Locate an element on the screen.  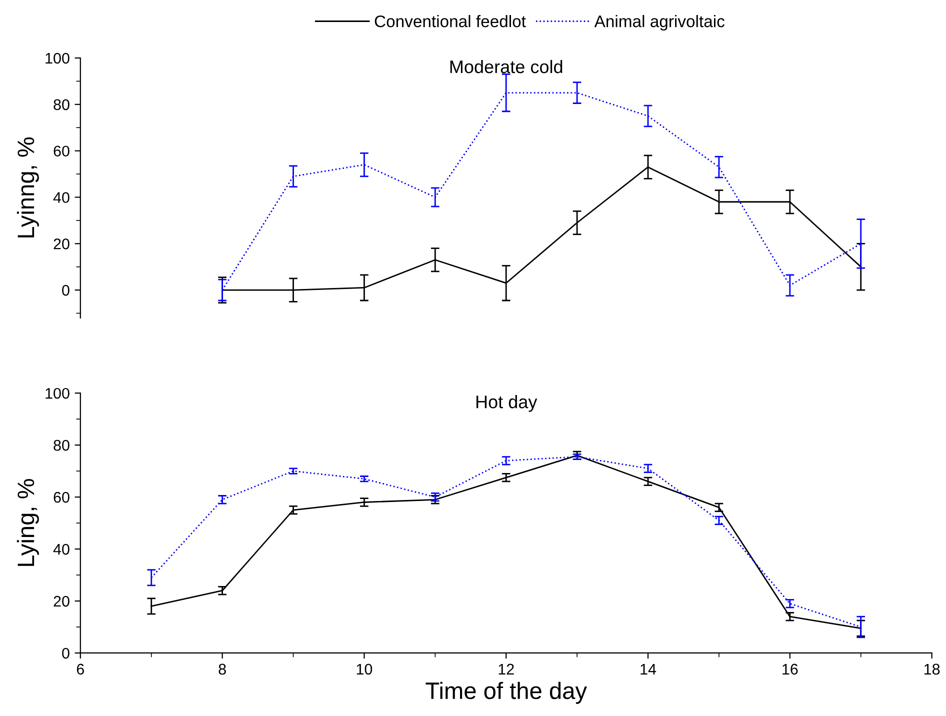
x-axis-title: Time of the day is located at coordinates (506, 693).